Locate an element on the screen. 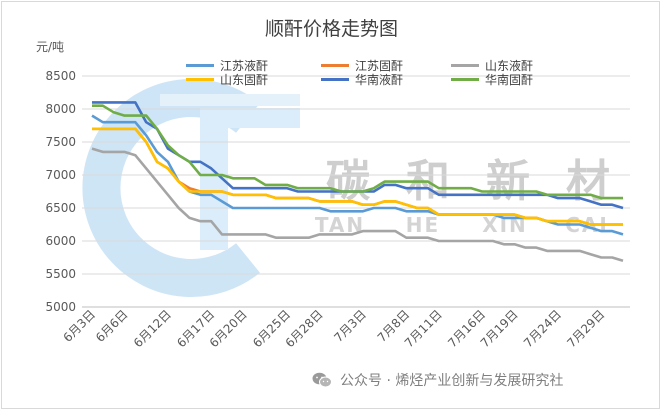  legend-item: 山东固酐 is located at coordinates (227, 79).